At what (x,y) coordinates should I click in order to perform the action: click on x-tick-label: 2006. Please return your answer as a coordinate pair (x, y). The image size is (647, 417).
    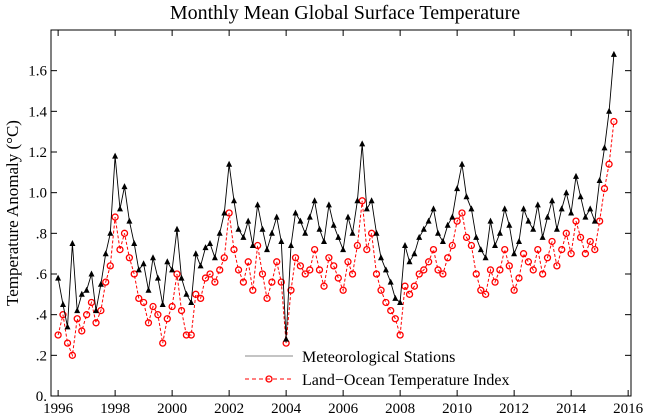
    Looking at the image, I should click on (343, 409).